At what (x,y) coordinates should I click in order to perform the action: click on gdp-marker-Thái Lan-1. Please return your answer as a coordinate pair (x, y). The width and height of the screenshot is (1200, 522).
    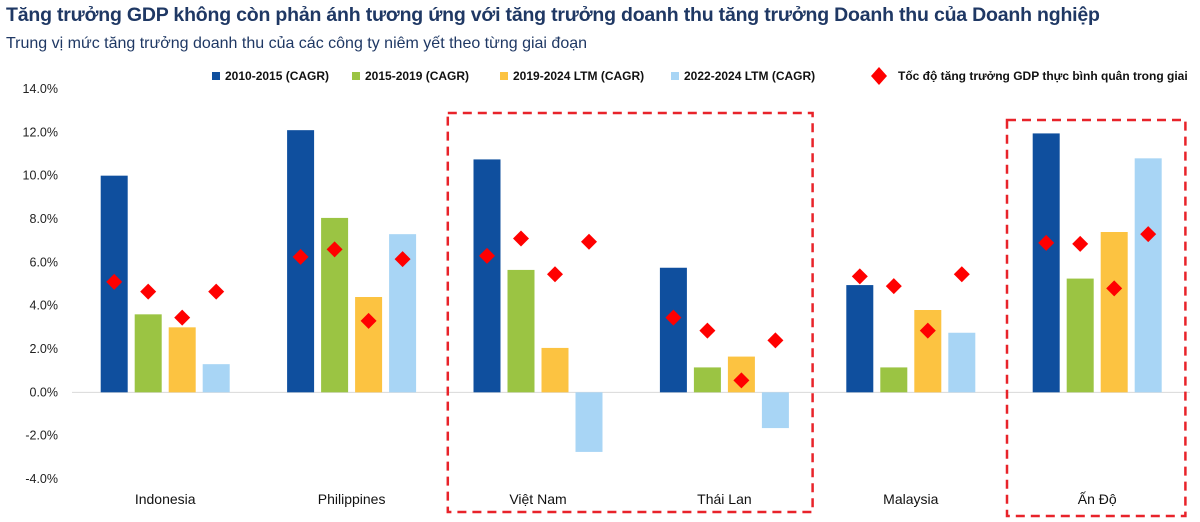
    Looking at the image, I should click on (707, 330).